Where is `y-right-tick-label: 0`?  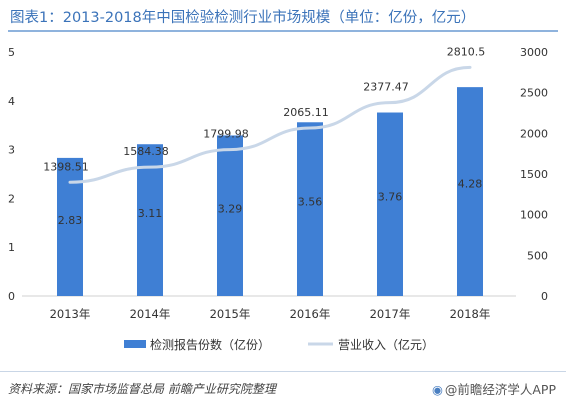
y-right-tick-label: 0 is located at coordinates (544, 296).